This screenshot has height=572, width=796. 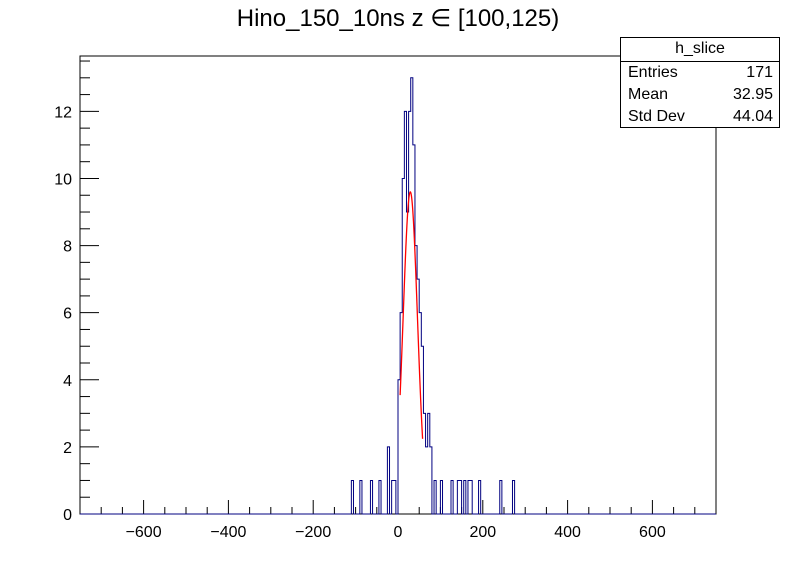 What do you see at coordinates (482, 532) in the screenshot?
I see `x-tick-label: 200` at bounding box center [482, 532].